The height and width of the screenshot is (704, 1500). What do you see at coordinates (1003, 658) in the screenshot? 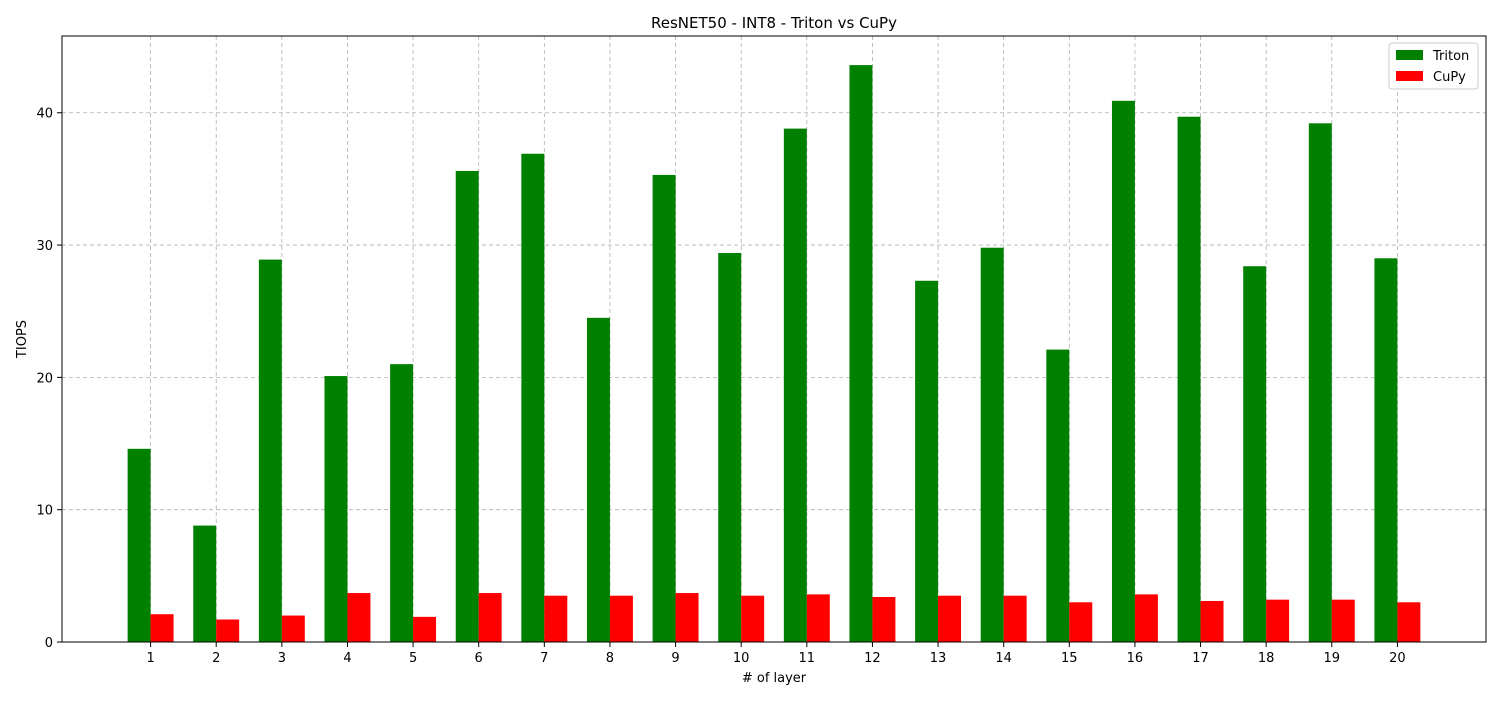
I see `x-tick-label: 14` at bounding box center [1003, 658].